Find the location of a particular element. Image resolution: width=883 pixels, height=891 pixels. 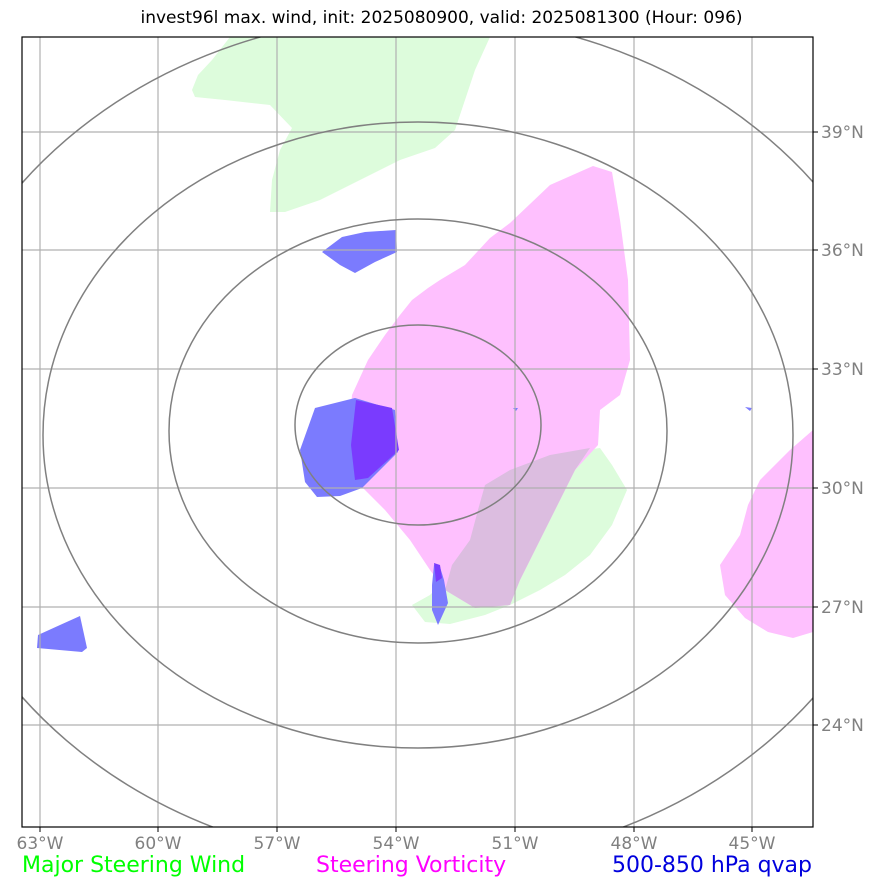

x-tick-label: 63°W is located at coordinates (40, 844).